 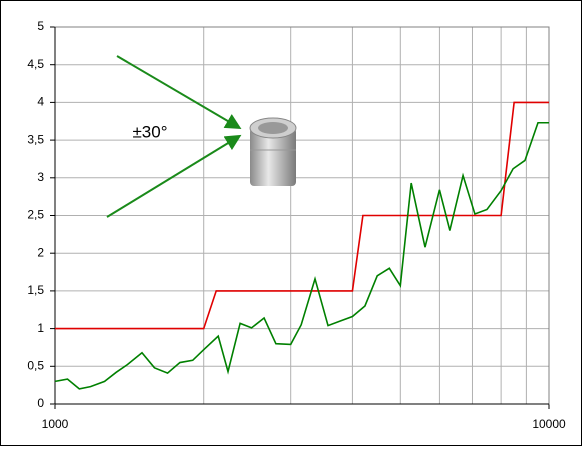 What do you see at coordinates (40, 328) in the screenshot?
I see `y-tick-label: 1` at bounding box center [40, 328].